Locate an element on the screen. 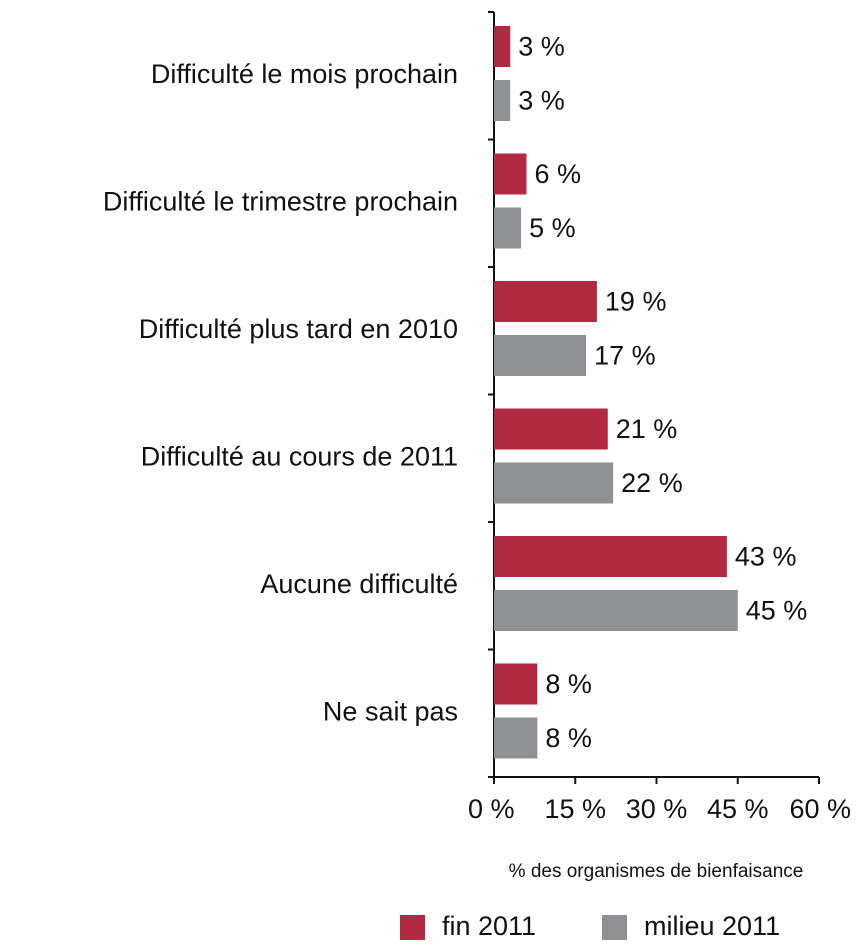  value-label: 19 % is located at coordinates (636, 302).